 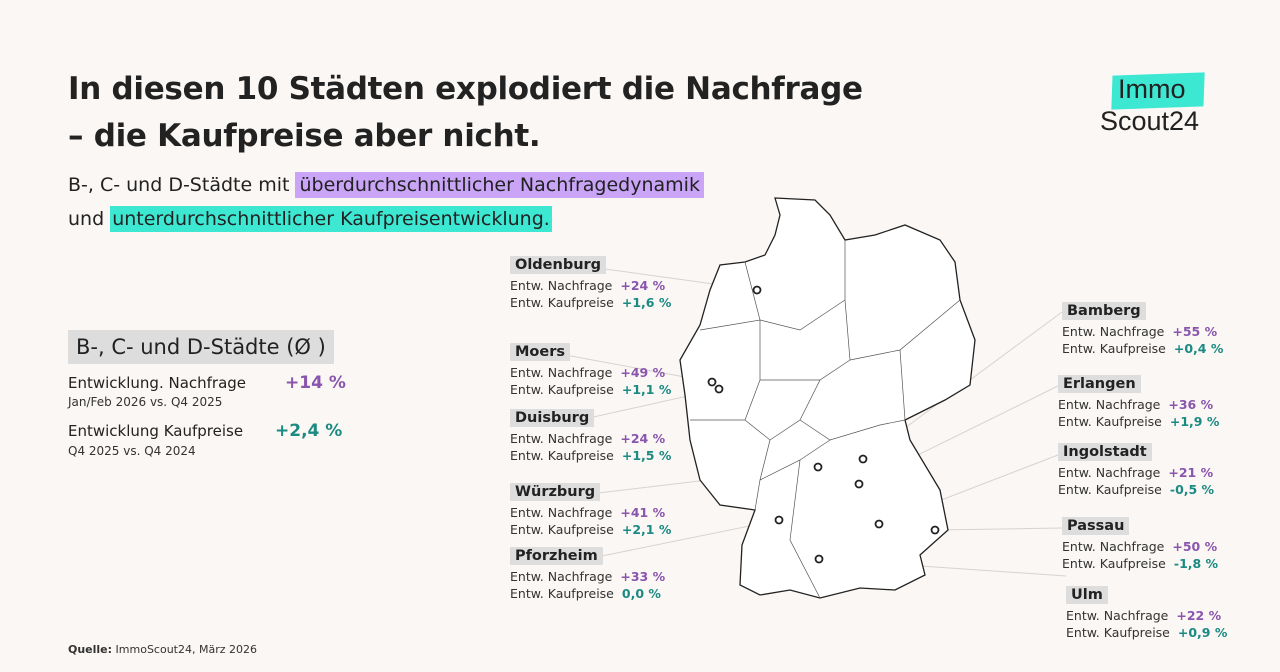 I want to click on city-name: Oldenburg, so click(x=558, y=265).